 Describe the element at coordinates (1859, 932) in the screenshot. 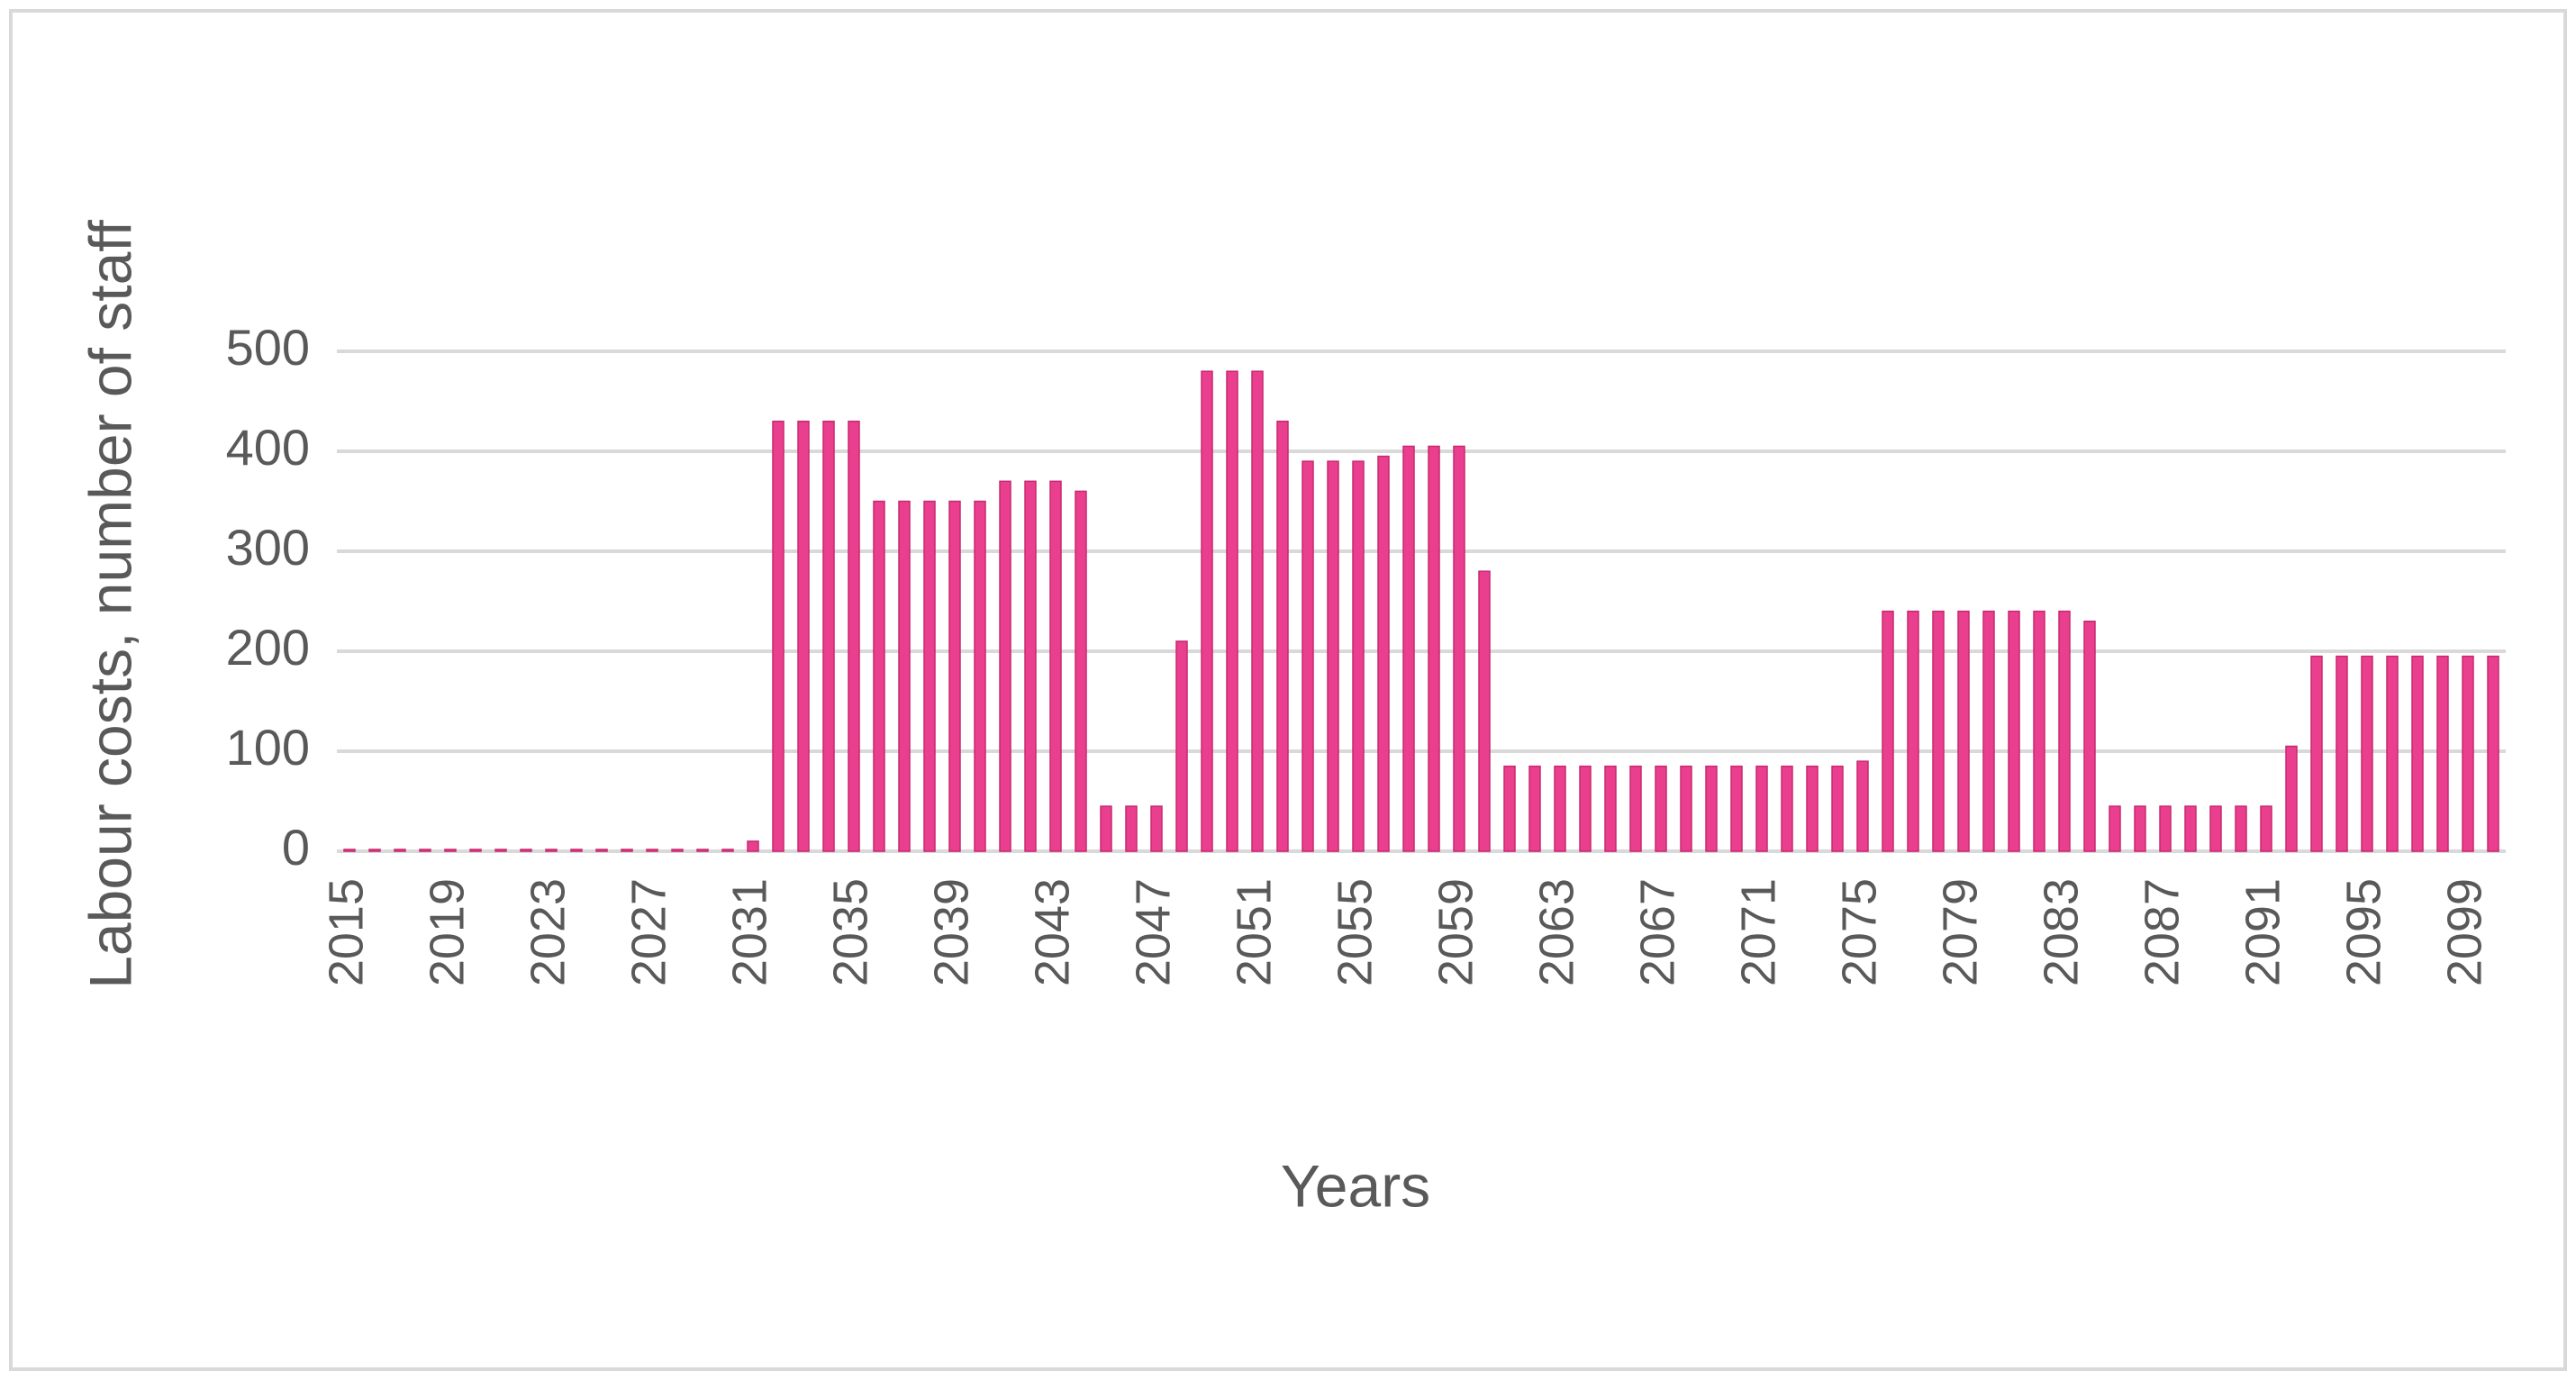

I see `x-tick-label: 2075` at that location.